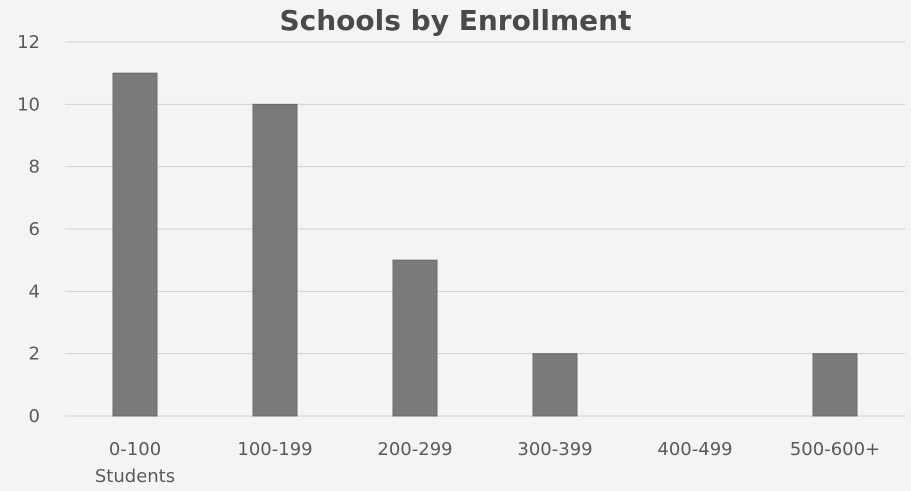  What do you see at coordinates (34, 291) in the screenshot?
I see `y-tick-label: 4` at bounding box center [34, 291].